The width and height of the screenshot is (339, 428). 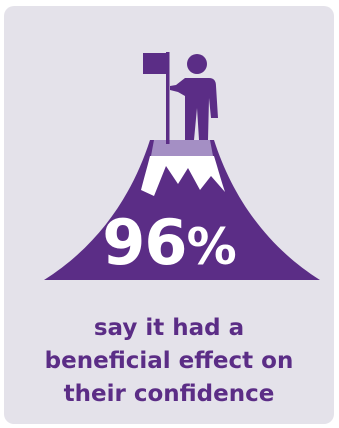 I want to click on snow-cap, so click(x=183, y=176).